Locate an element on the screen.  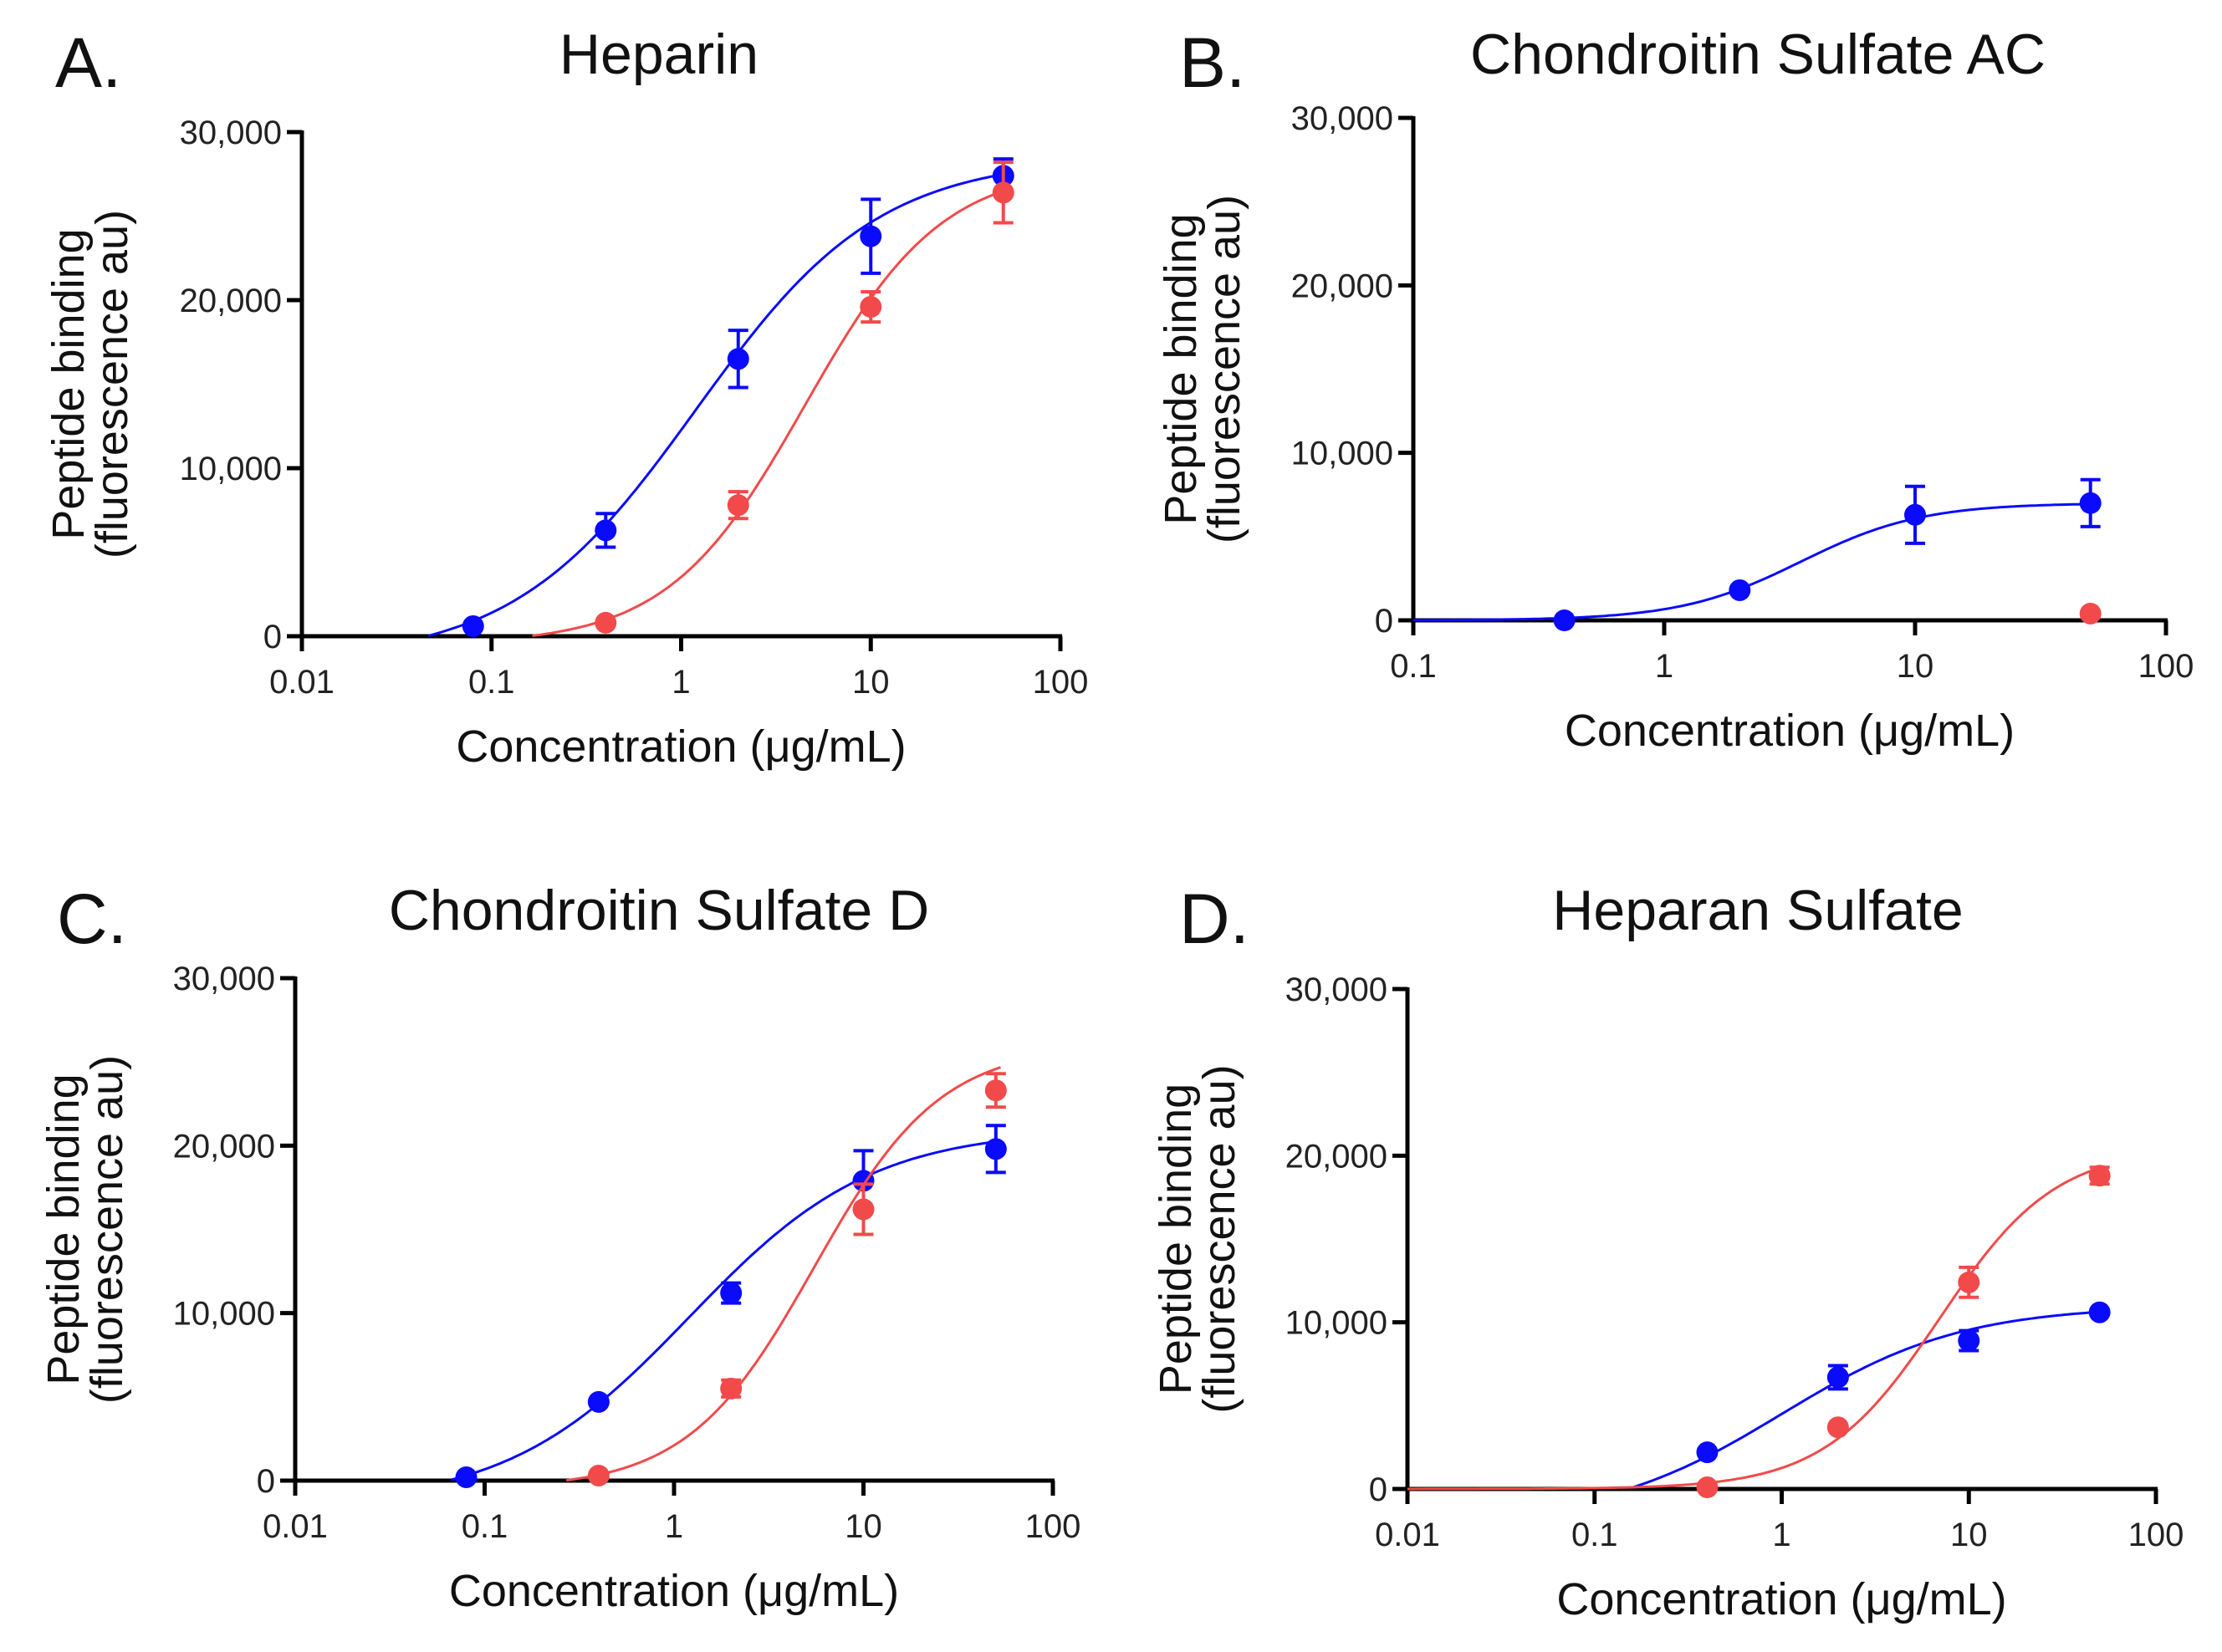
chart-title: Chondroitin Sulfate AC is located at coordinates (1758, 54).